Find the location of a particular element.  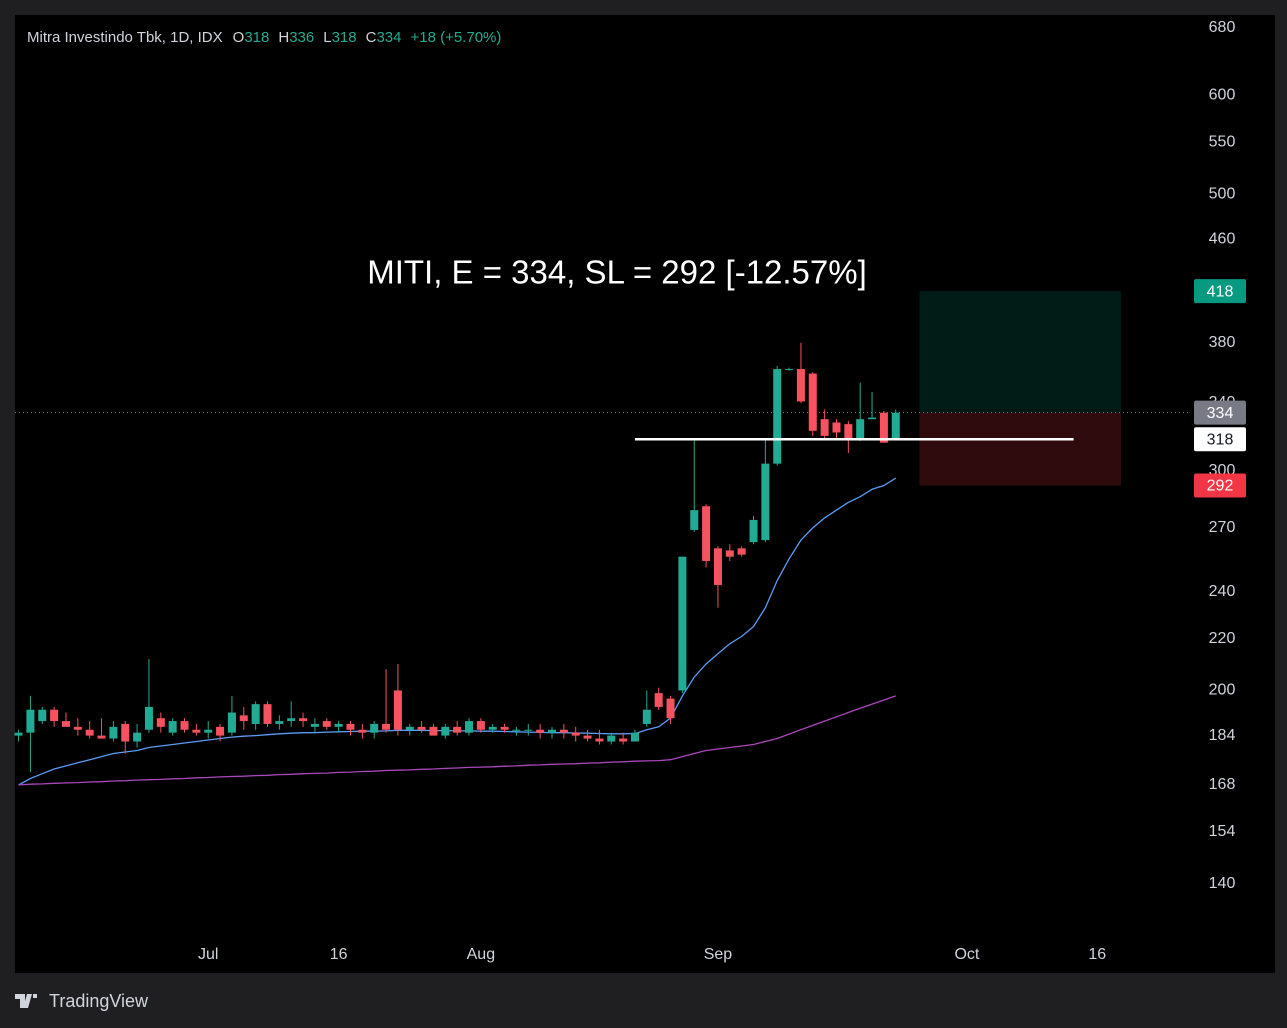

annotation: MITI, E = 334, SL = 292 [-12.57%] is located at coordinates (617, 272).